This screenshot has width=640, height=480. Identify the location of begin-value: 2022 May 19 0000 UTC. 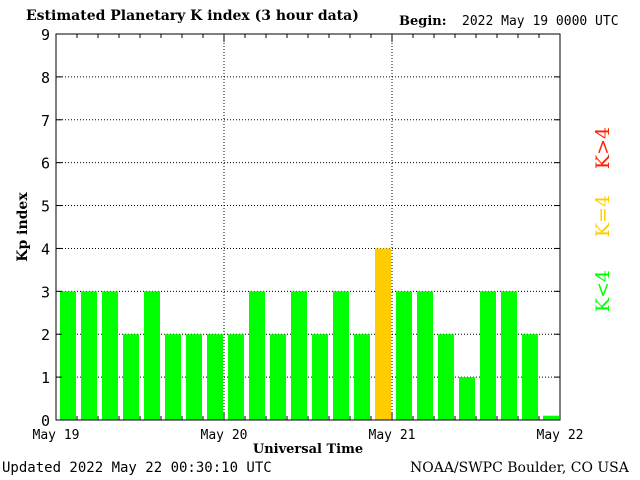
(540, 21).